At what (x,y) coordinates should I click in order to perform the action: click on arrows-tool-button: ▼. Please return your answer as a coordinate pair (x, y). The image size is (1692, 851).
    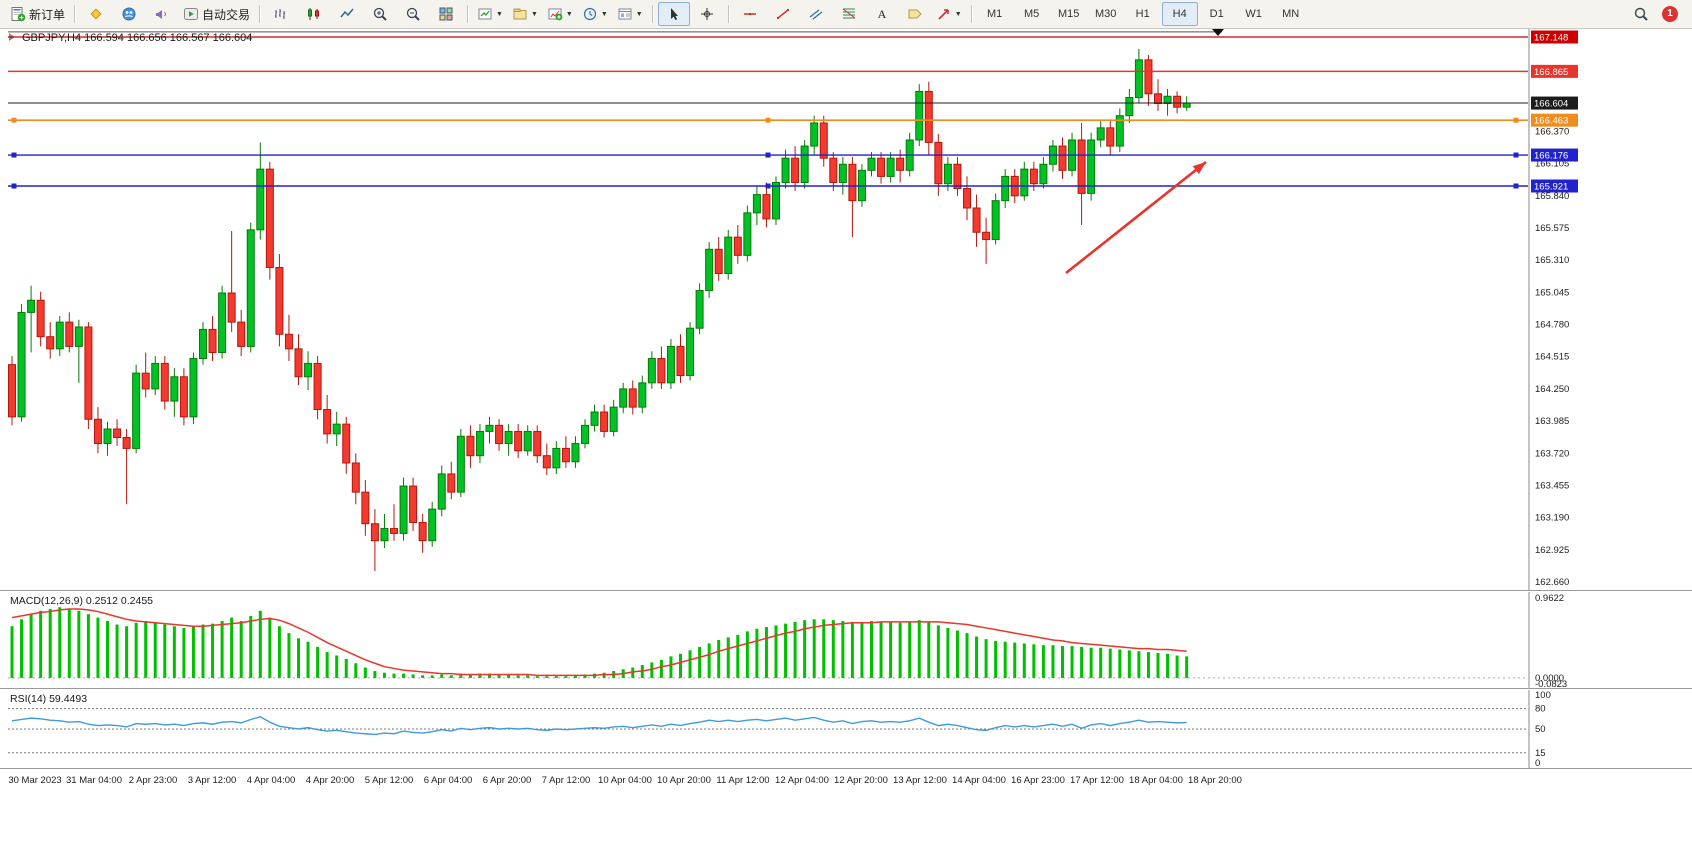
    Looking at the image, I should click on (949, 14).